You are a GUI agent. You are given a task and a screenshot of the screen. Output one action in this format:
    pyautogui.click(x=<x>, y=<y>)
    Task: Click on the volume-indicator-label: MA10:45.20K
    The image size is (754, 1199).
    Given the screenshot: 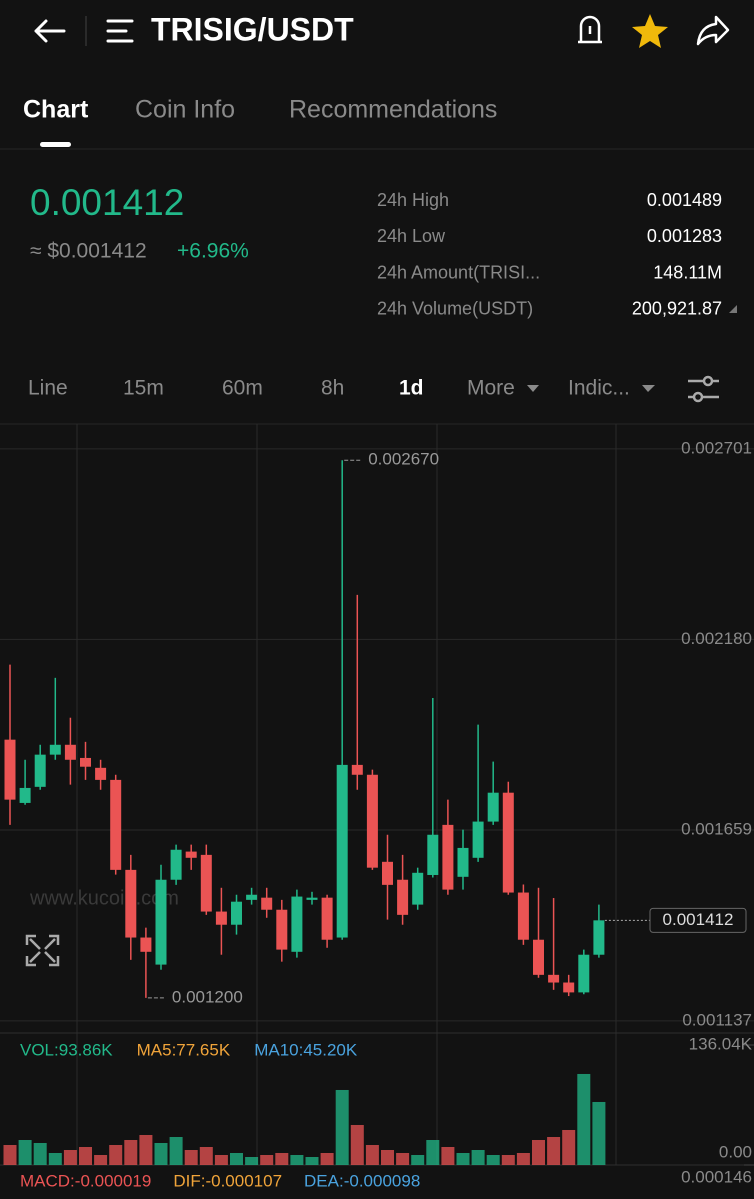 What is the action you would take?
    pyautogui.click(x=306, y=1049)
    